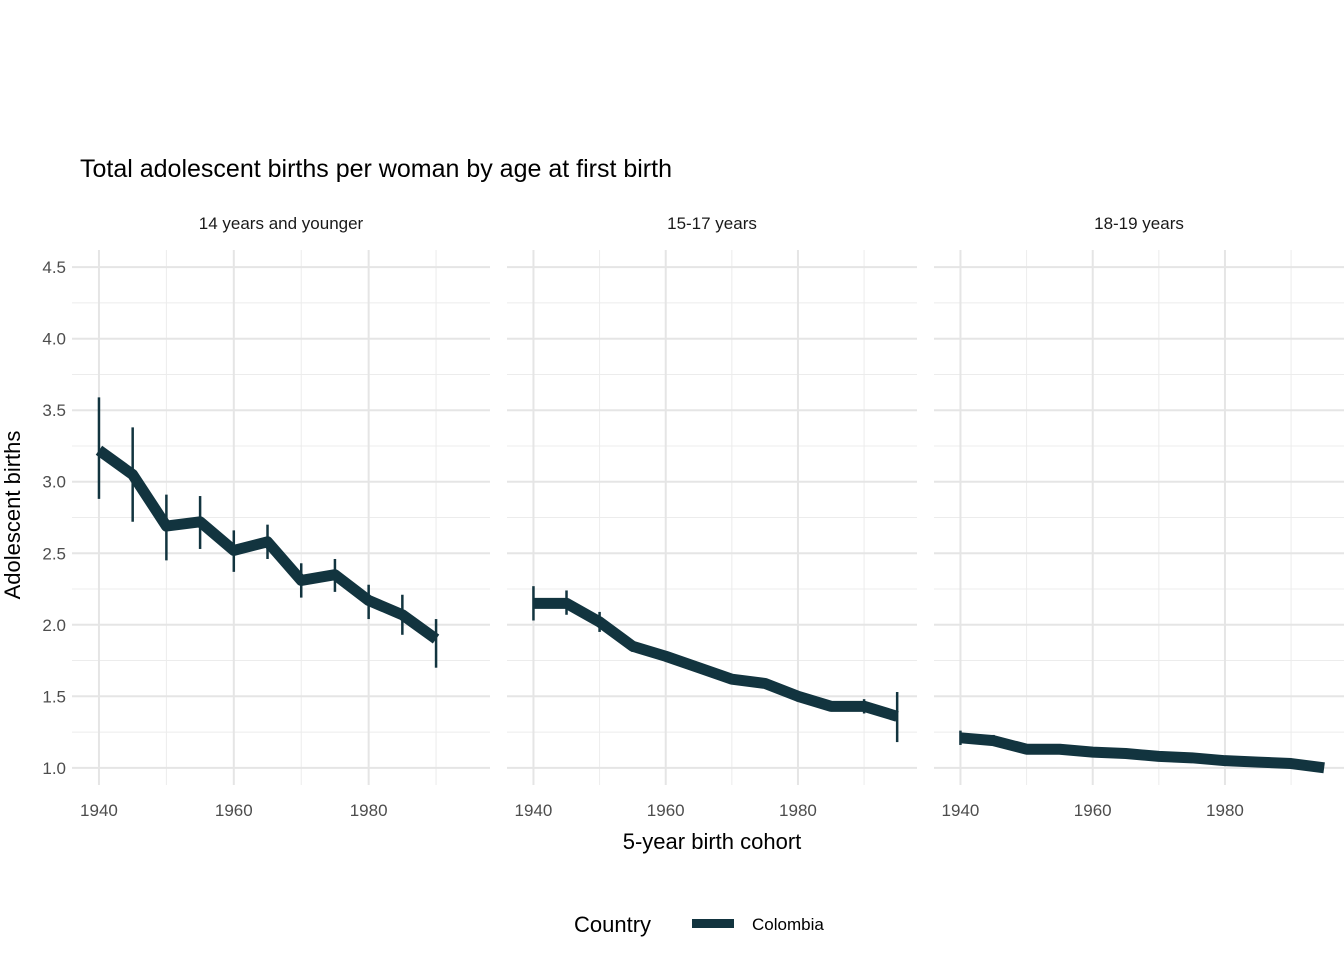 Image resolution: width=1344 pixels, height=965 pixels. I want to click on y-tick-label: 3.0, so click(54, 482).